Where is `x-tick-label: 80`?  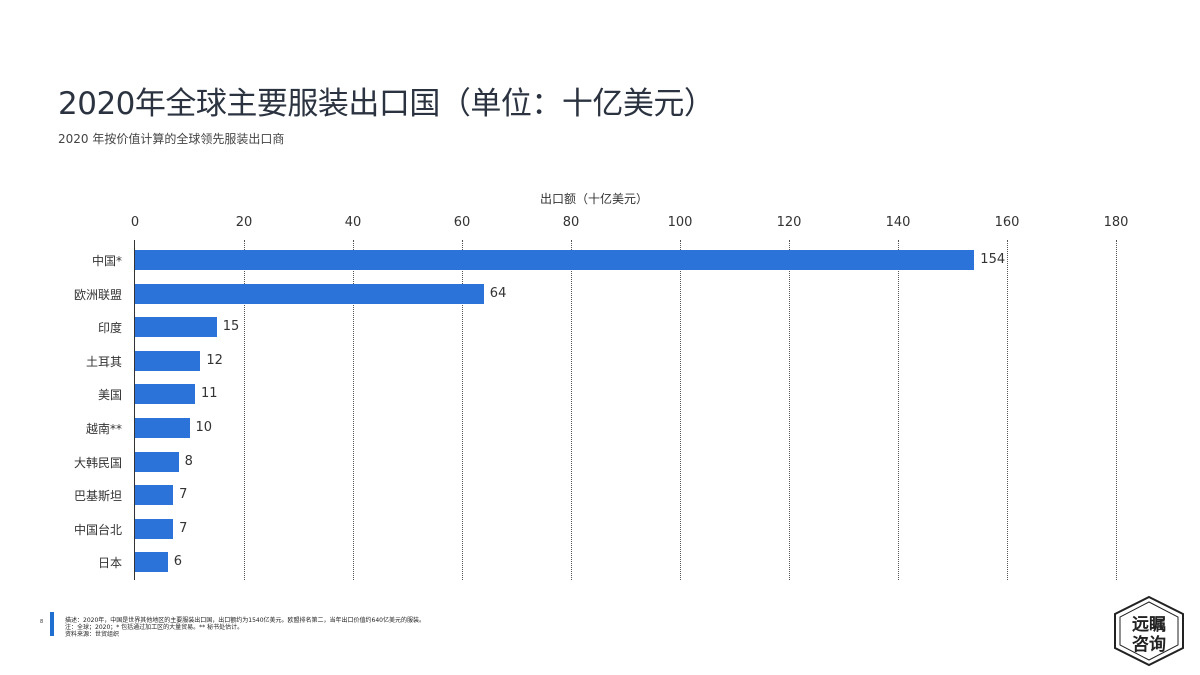 x-tick-label: 80 is located at coordinates (571, 222).